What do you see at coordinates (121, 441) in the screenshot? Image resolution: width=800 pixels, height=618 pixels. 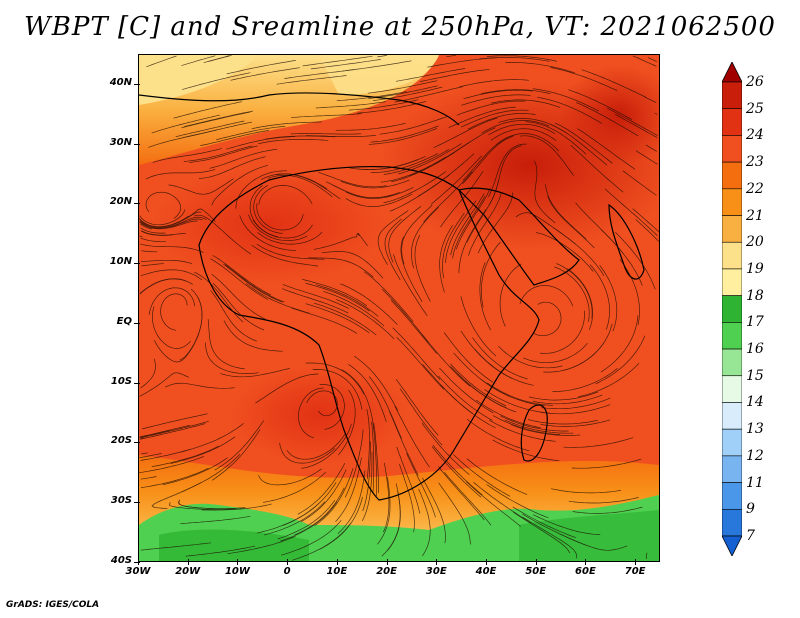 I see `lat-tick-label: 20S` at bounding box center [121, 441].